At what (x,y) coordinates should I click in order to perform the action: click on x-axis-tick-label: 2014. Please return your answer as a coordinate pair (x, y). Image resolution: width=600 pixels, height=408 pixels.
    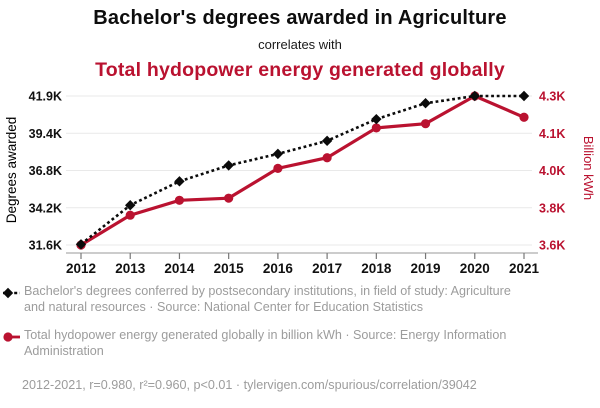
    Looking at the image, I should click on (179, 268).